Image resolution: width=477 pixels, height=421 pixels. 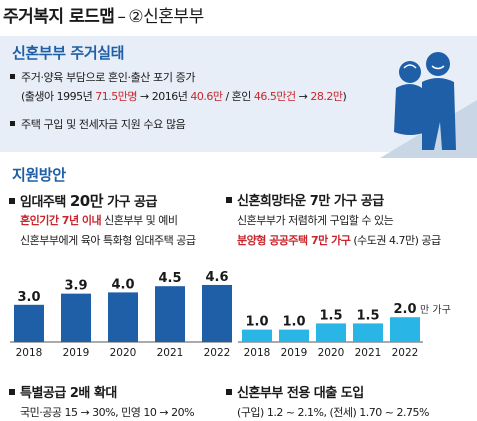 I want to click on man-body, so click(x=439, y=114).